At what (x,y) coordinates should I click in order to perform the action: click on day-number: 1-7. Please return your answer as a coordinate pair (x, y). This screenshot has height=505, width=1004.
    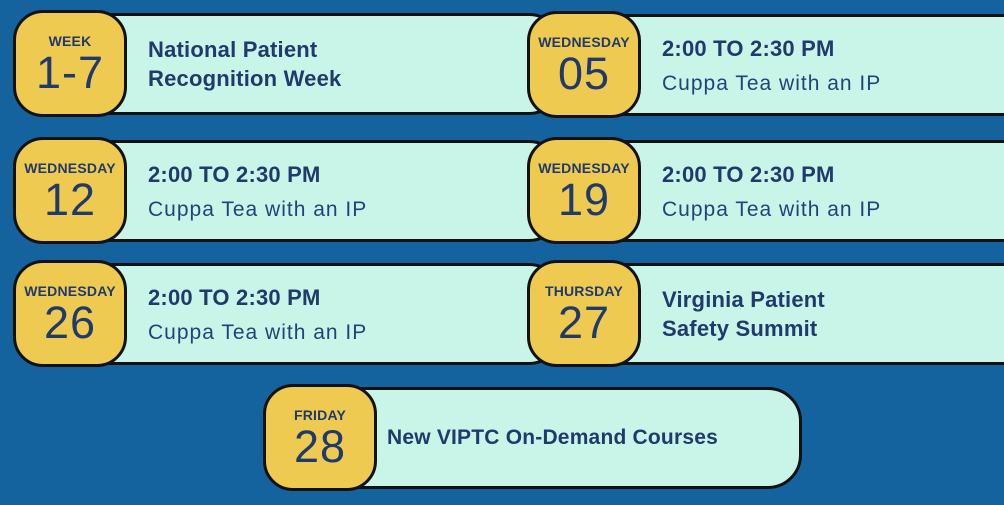
    Looking at the image, I should click on (70, 72).